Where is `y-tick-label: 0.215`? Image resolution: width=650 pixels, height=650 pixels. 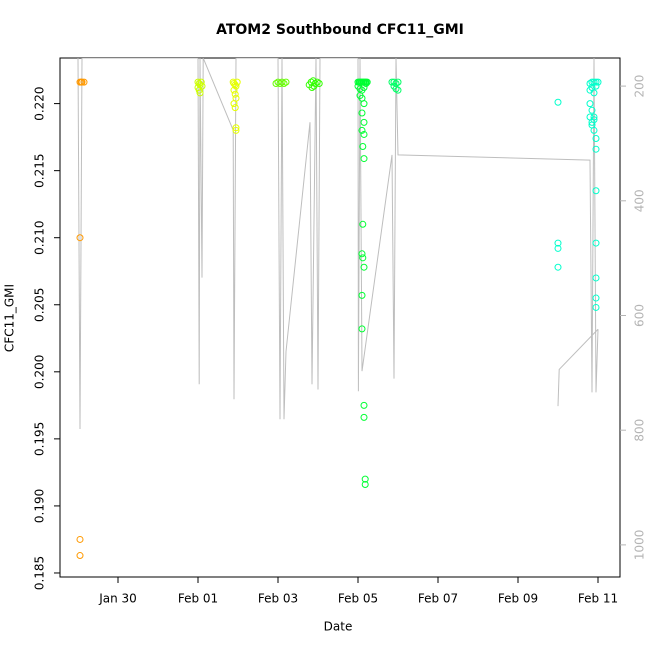
y-tick-label: 0.215 is located at coordinates (40, 170).